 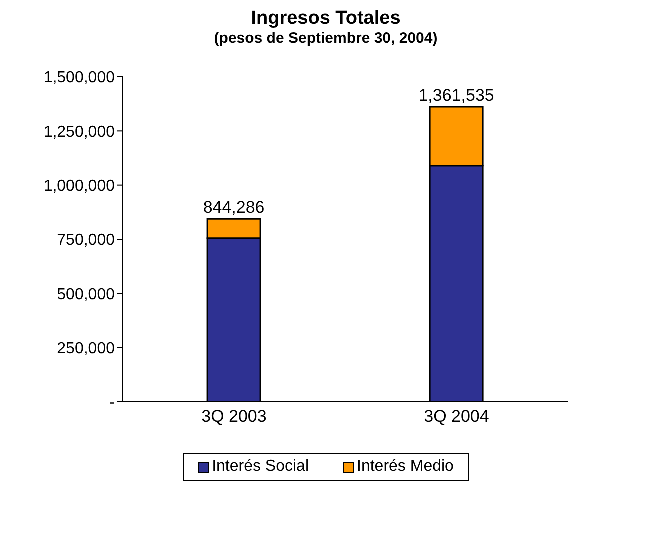 I want to click on y-tick-label: 250,000, so click(x=86, y=349).